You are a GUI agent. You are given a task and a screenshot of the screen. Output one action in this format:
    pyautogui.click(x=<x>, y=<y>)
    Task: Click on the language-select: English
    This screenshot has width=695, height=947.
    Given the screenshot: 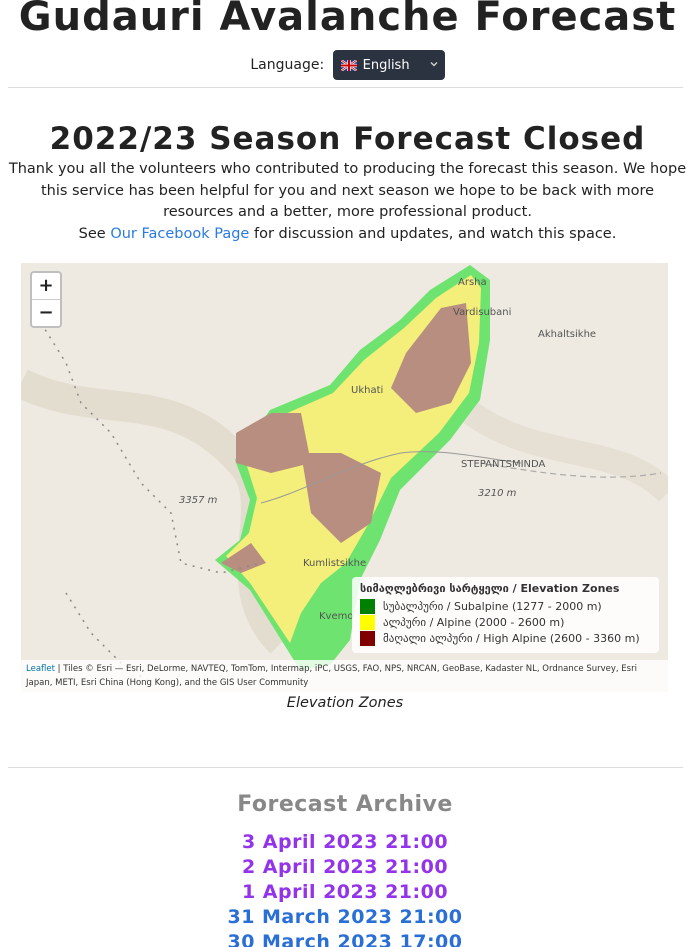 What is the action you would take?
    pyautogui.click(x=388, y=65)
    